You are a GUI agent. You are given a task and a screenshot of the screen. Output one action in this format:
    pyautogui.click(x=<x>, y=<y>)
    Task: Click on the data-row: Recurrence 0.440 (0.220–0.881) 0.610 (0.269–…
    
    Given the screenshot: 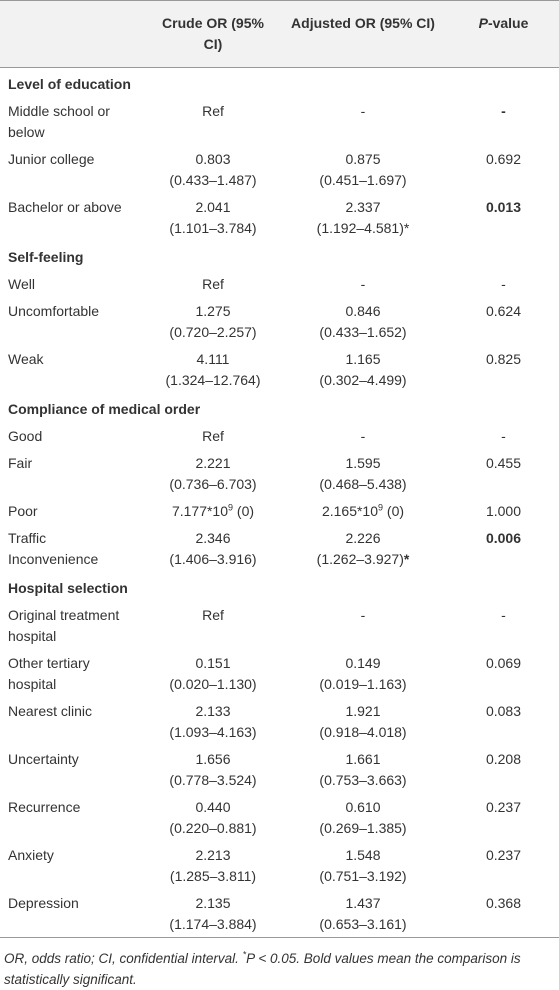 What is the action you would take?
    pyautogui.click(x=279, y=817)
    